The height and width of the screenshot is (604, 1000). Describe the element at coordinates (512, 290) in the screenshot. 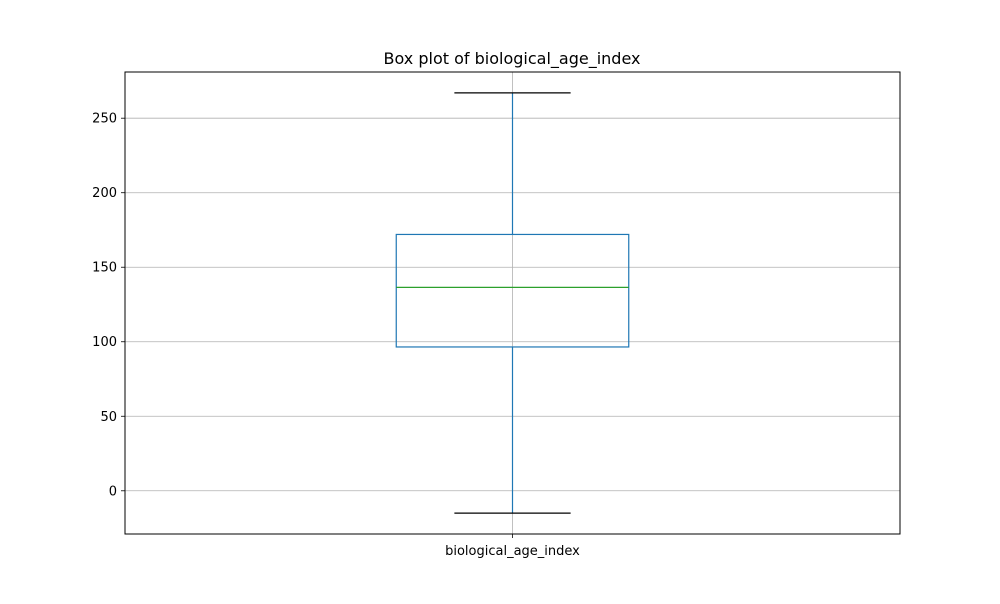

I see `iqr-box` at that location.